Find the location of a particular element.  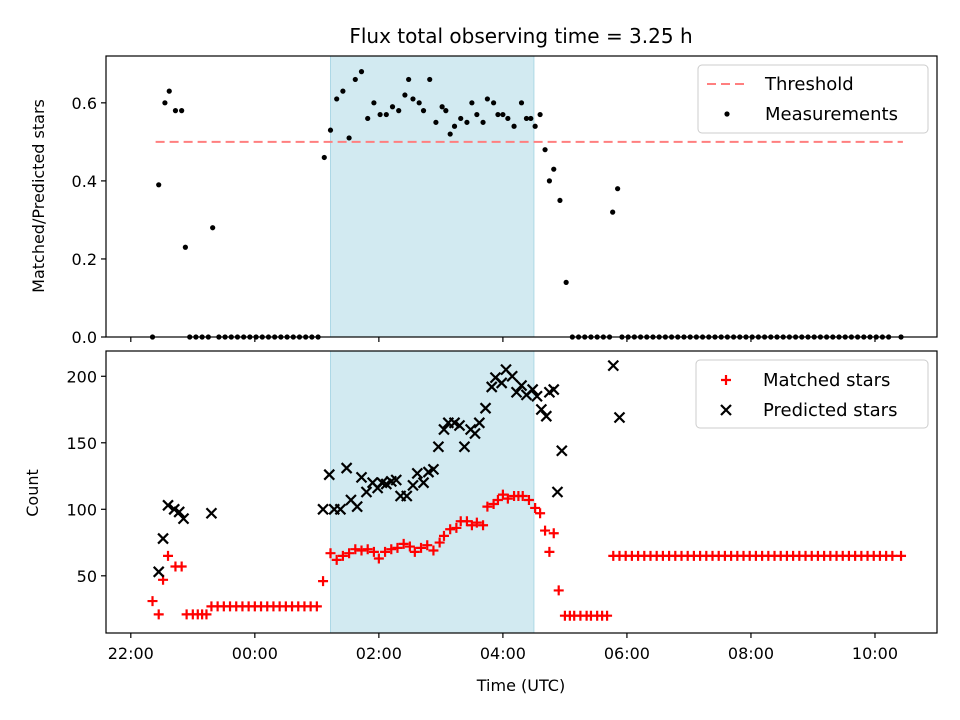

bottom-y-tick-label: 50 is located at coordinates (87, 576).